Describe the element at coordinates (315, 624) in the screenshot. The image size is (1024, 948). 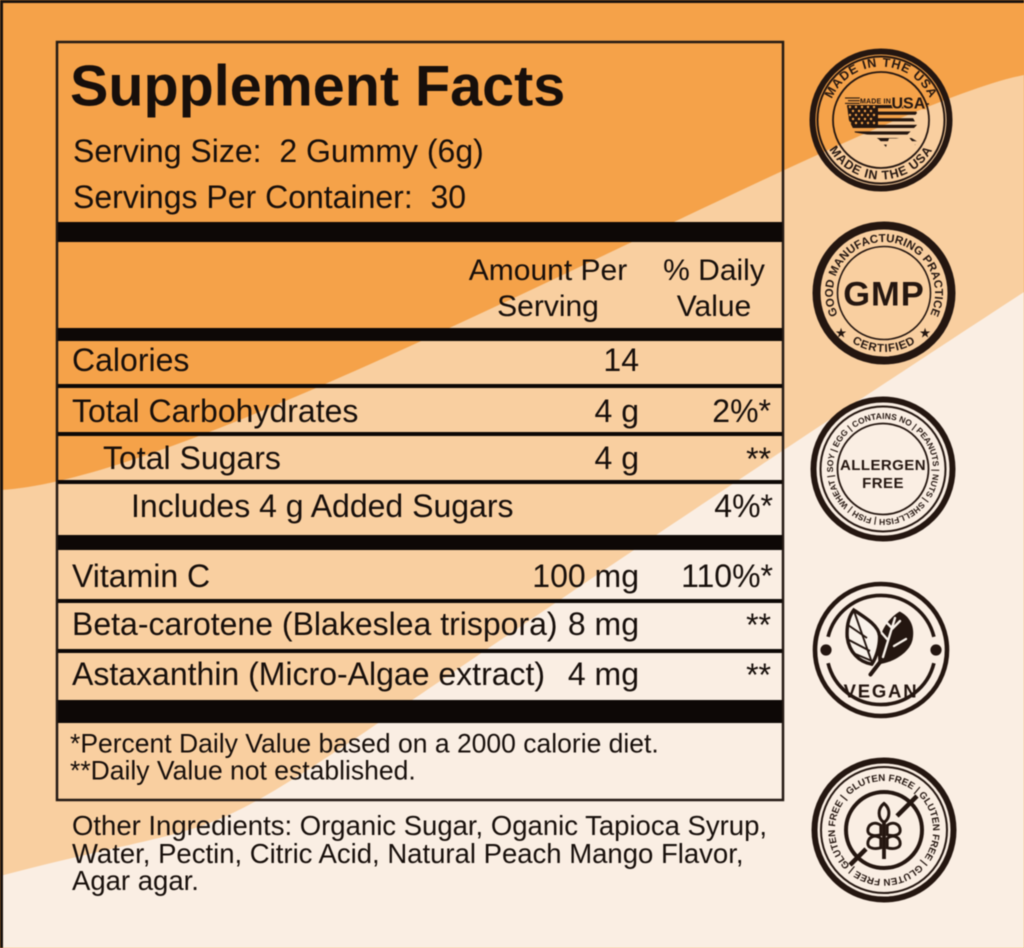
I see `svg-text:Beta-carotene (Blakeslea trisp: Beta-carotene (Blakeslea trispora)` at that location.